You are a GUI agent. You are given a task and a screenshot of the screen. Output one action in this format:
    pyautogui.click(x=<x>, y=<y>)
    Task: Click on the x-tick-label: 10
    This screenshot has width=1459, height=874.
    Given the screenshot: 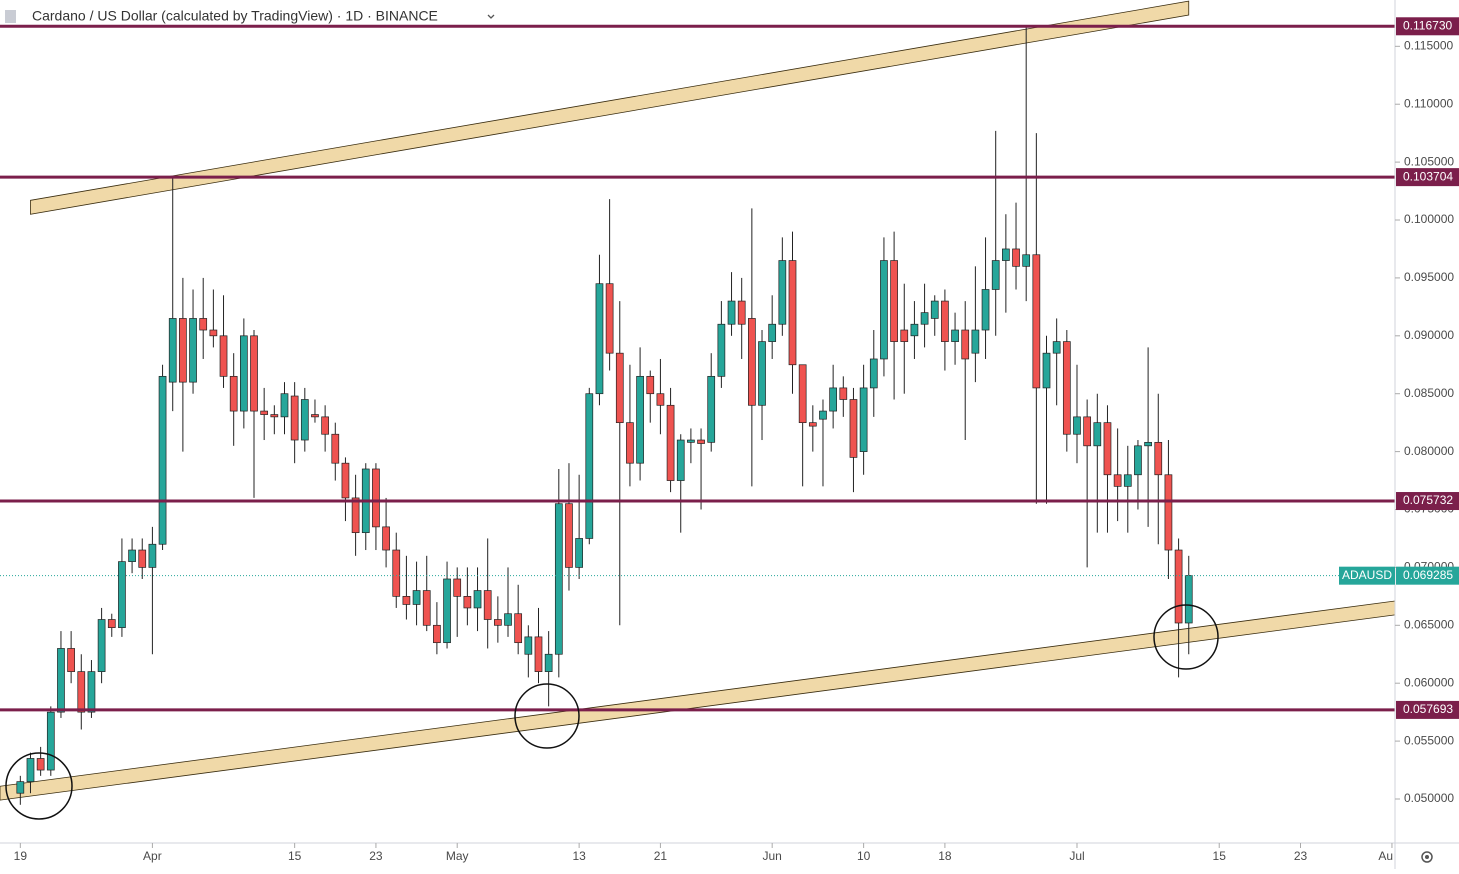 What is the action you would take?
    pyautogui.click(x=864, y=856)
    